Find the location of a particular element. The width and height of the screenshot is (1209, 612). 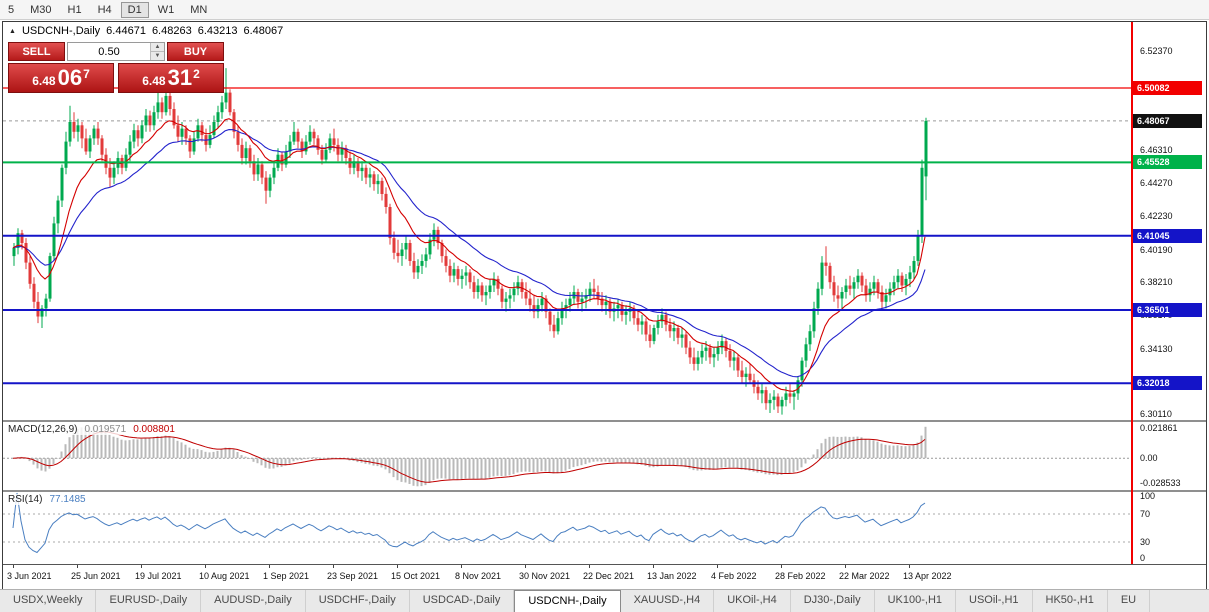

volume-box: ▲ ▼ is located at coordinates (116, 51).